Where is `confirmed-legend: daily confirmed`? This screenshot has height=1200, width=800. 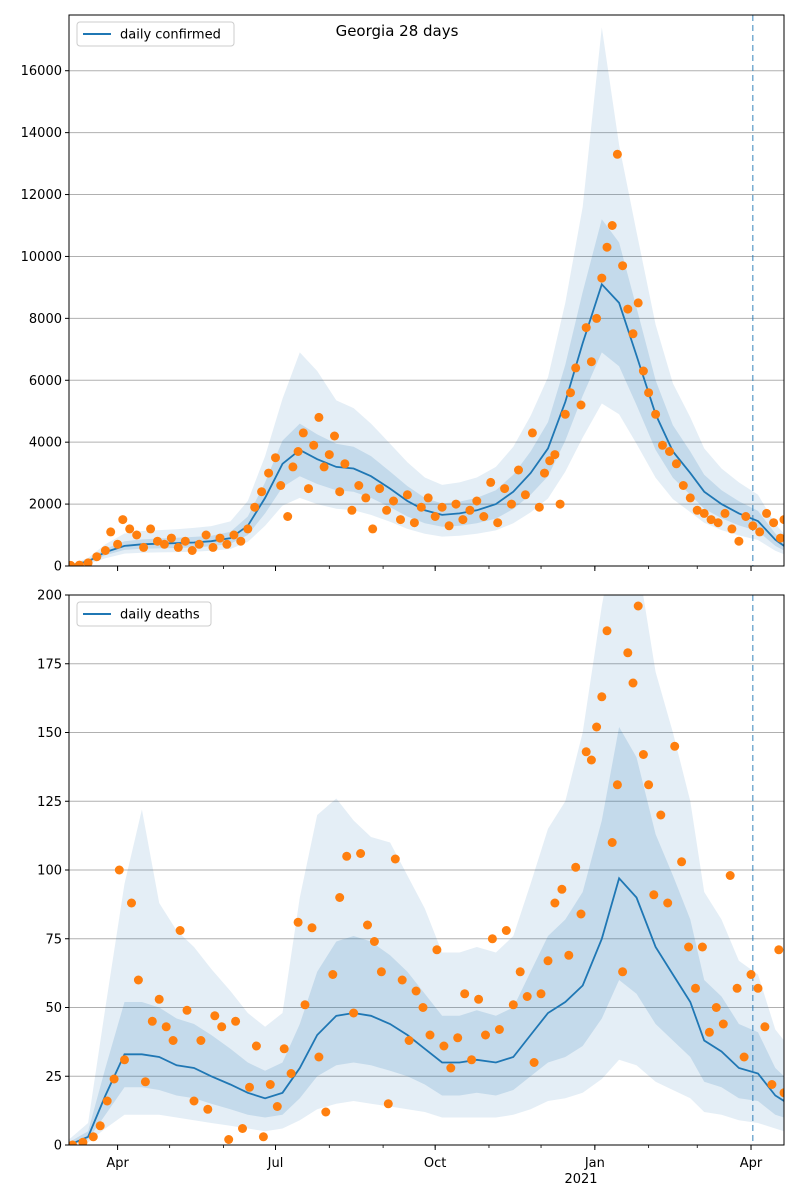
confirmed-legend: daily confirmed is located at coordinates (155, 34).